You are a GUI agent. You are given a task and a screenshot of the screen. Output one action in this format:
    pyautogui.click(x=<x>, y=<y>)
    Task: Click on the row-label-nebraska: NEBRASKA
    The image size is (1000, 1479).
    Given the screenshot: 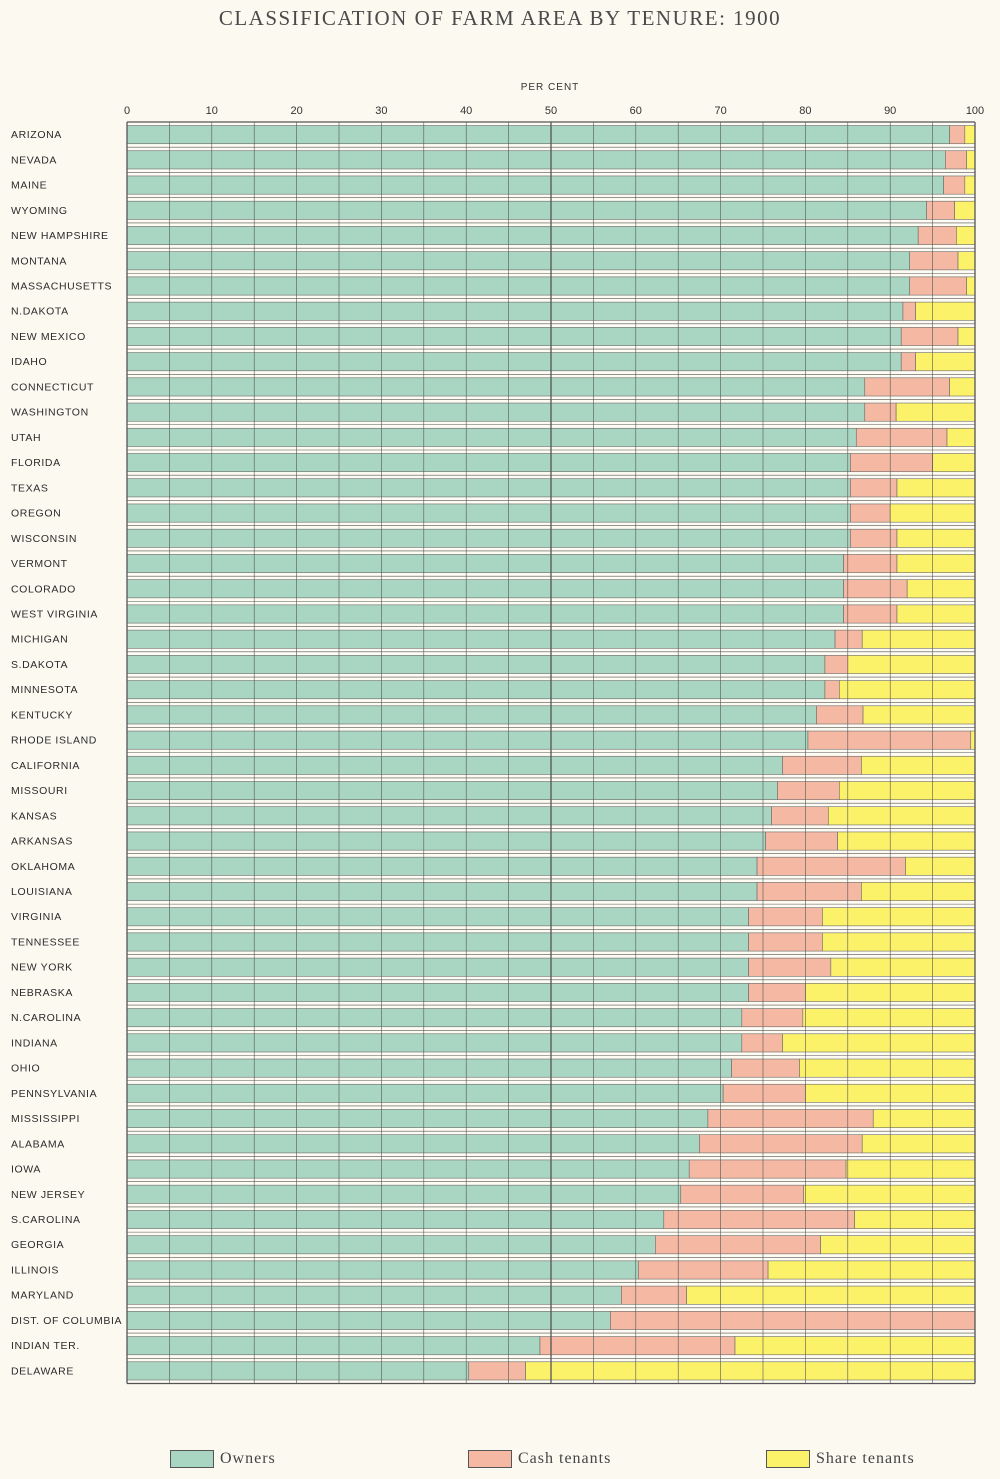 What is the action you would take?
    pyautogui.click(x=42, y=993)
    